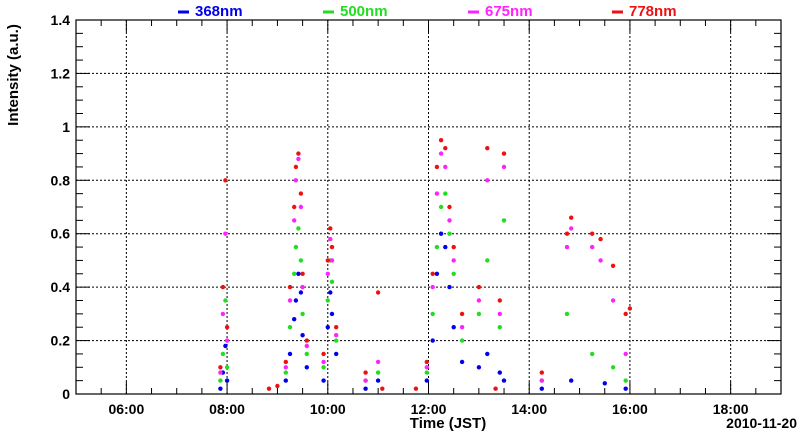 The image size is (800, 434). Describe the element at coordinates (126, 409) in the screenshot. I see `x-tick-label: 06:00` at that location.